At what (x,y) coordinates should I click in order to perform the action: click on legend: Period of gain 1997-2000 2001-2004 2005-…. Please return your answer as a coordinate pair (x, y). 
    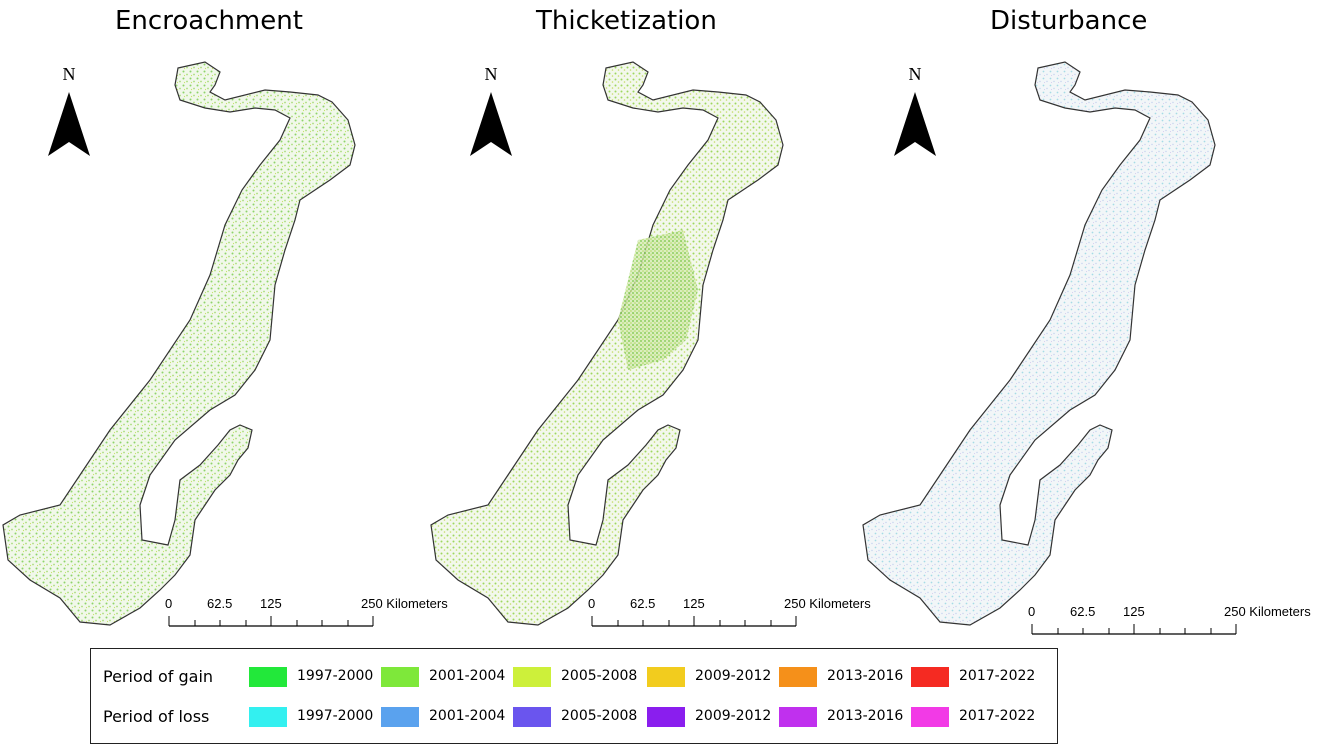
    Looking at the image, I should click on (574, 696).